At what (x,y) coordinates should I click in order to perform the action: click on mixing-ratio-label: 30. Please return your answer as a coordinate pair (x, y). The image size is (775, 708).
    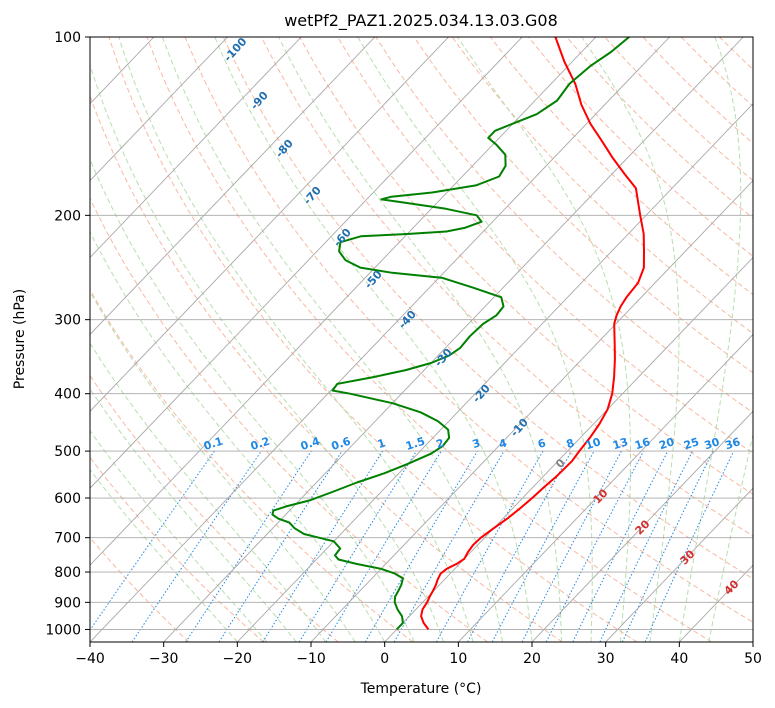
    Looking at the image, I should click on (712, 443).